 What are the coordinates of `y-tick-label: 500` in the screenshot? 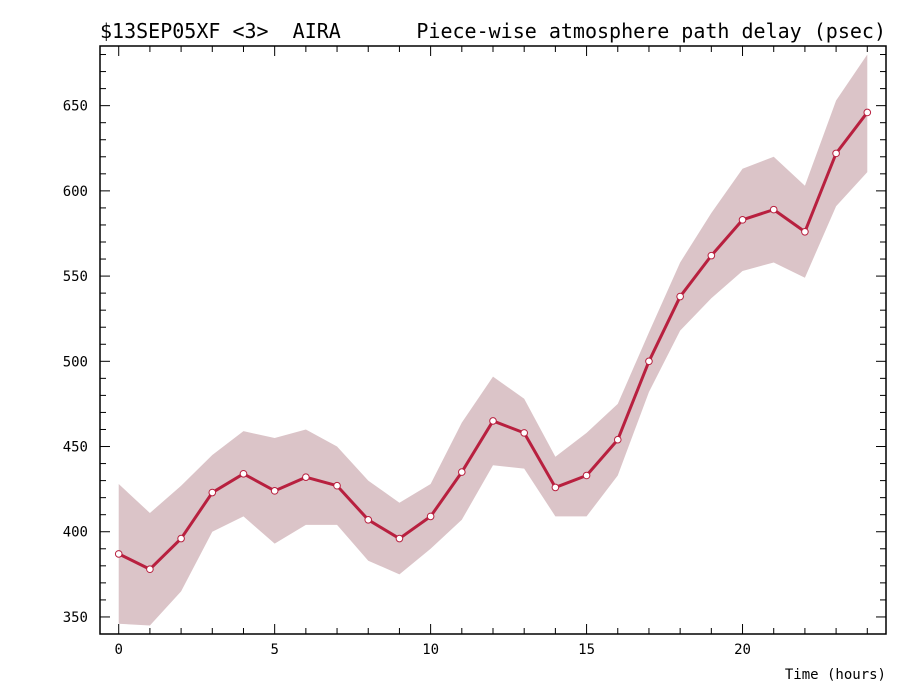 It's located at (75, 362).